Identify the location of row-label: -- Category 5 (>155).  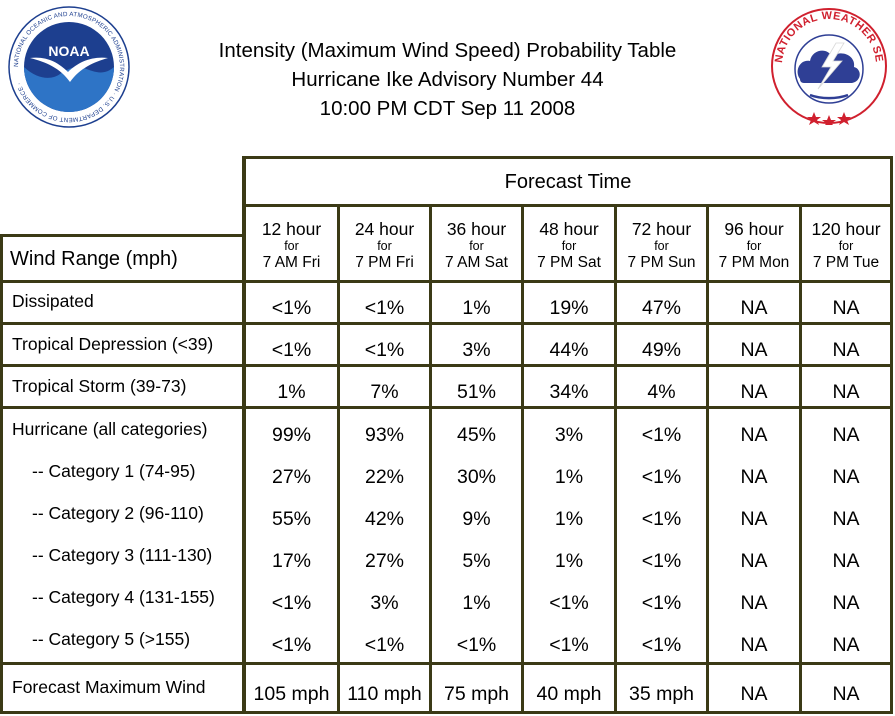
(111, 639).